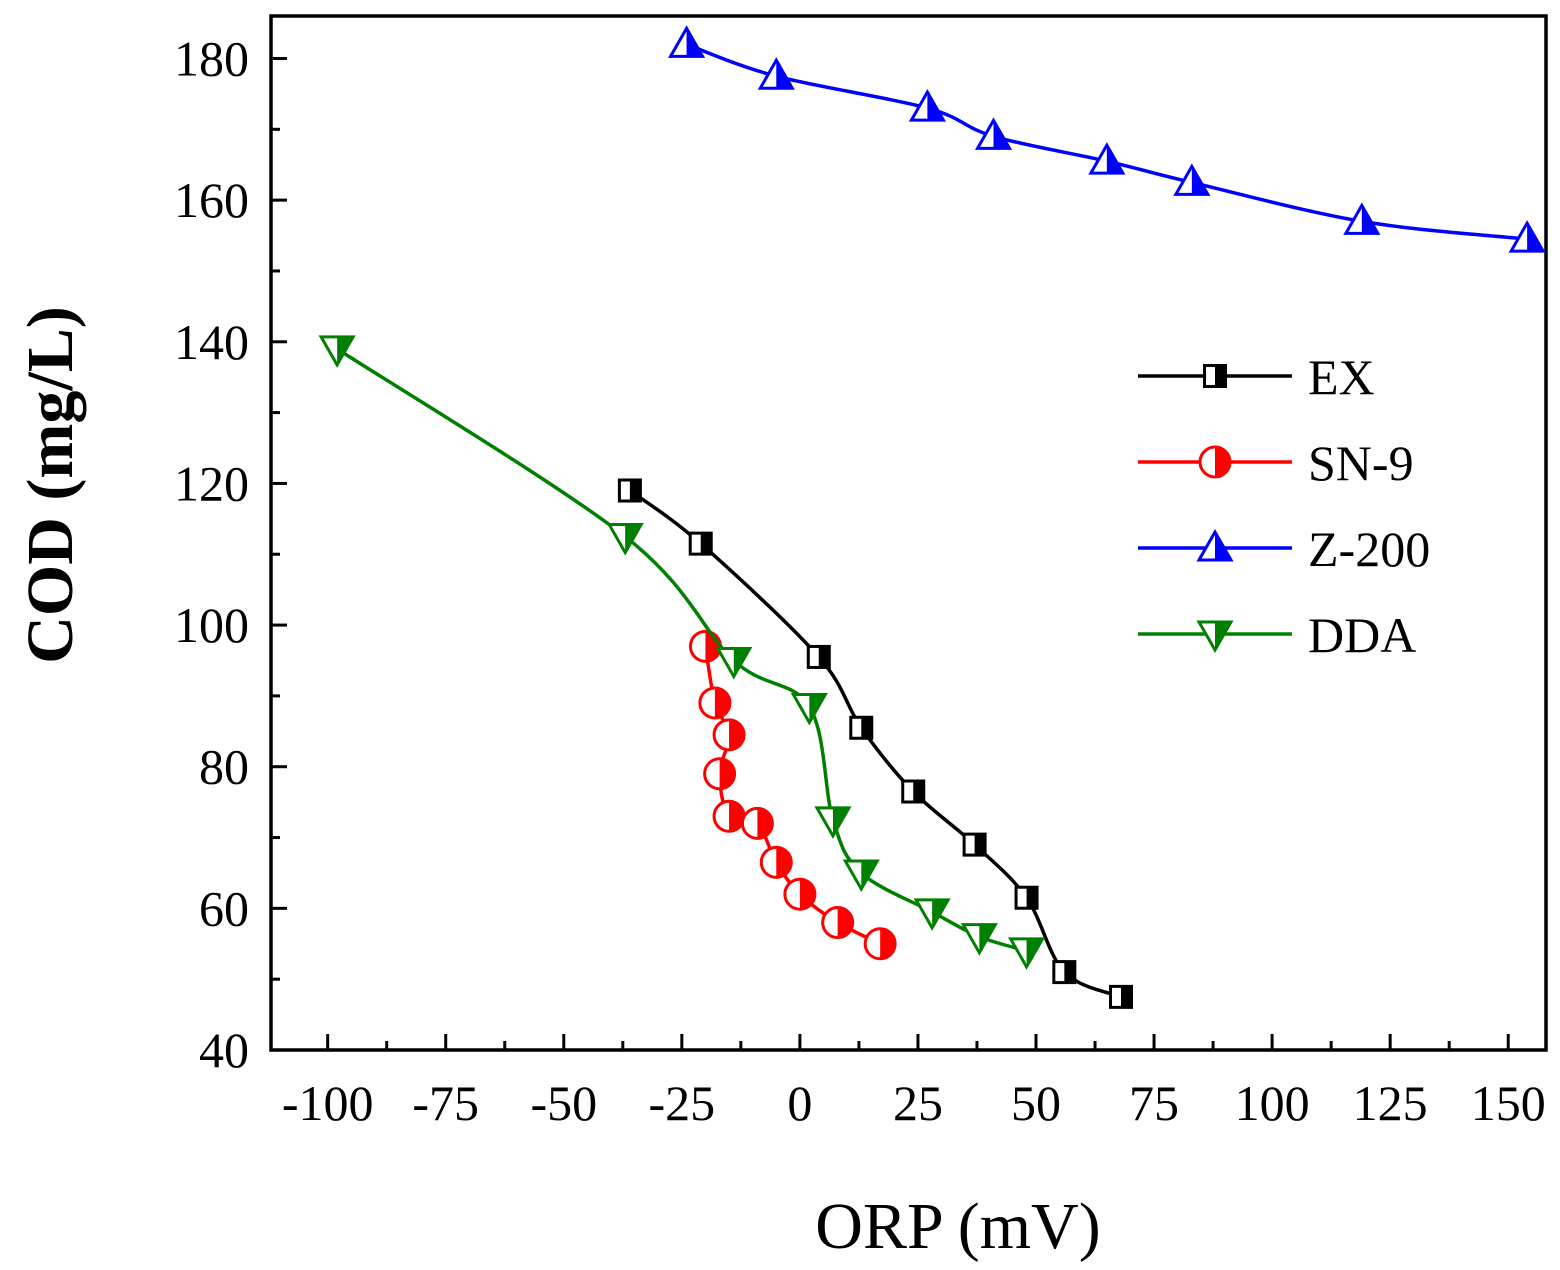  What do you see at coordinates (1284, 549) in the screenshot?
I see `legend-entry-z-200: Z-200` at bounding box center [1284, 549].